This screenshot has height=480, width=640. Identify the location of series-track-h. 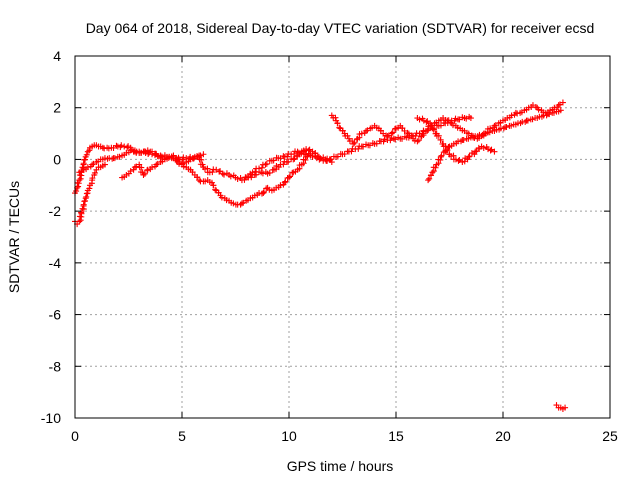
(456, 140).